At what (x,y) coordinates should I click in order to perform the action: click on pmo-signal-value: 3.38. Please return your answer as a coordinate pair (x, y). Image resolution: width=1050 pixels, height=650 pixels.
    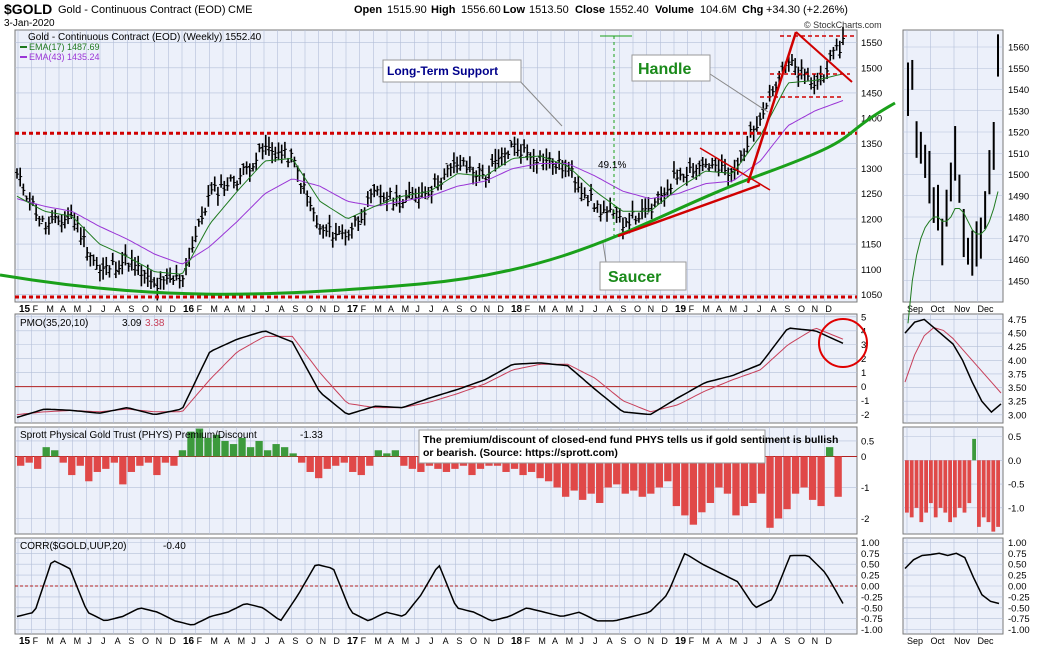
    Looking at the image, I should click on (155, 323).